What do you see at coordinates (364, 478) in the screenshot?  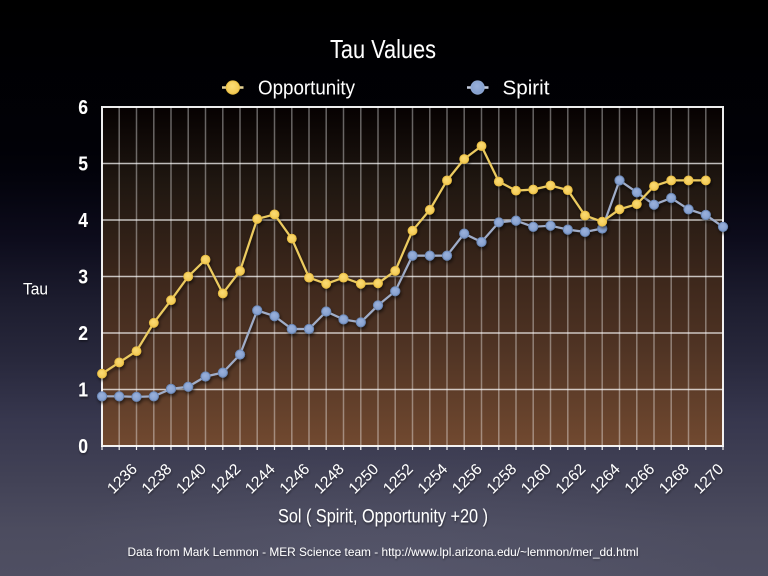 I see `svg-text: 1250` at bounding box center [364, 478].